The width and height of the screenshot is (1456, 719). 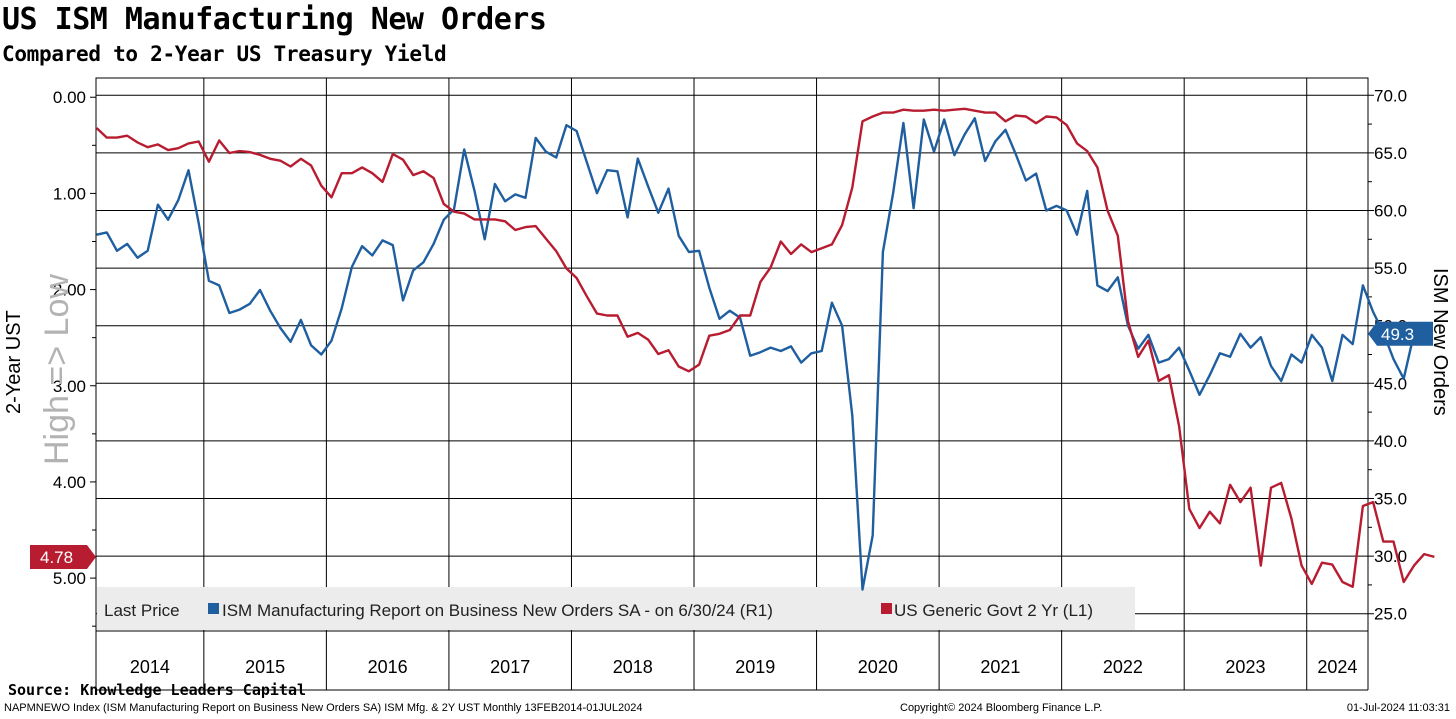 What do you see at coordinates (69, 482) in the screenshot?
I see `left-tick-label: 4.00` at bounding box center [69, 482].